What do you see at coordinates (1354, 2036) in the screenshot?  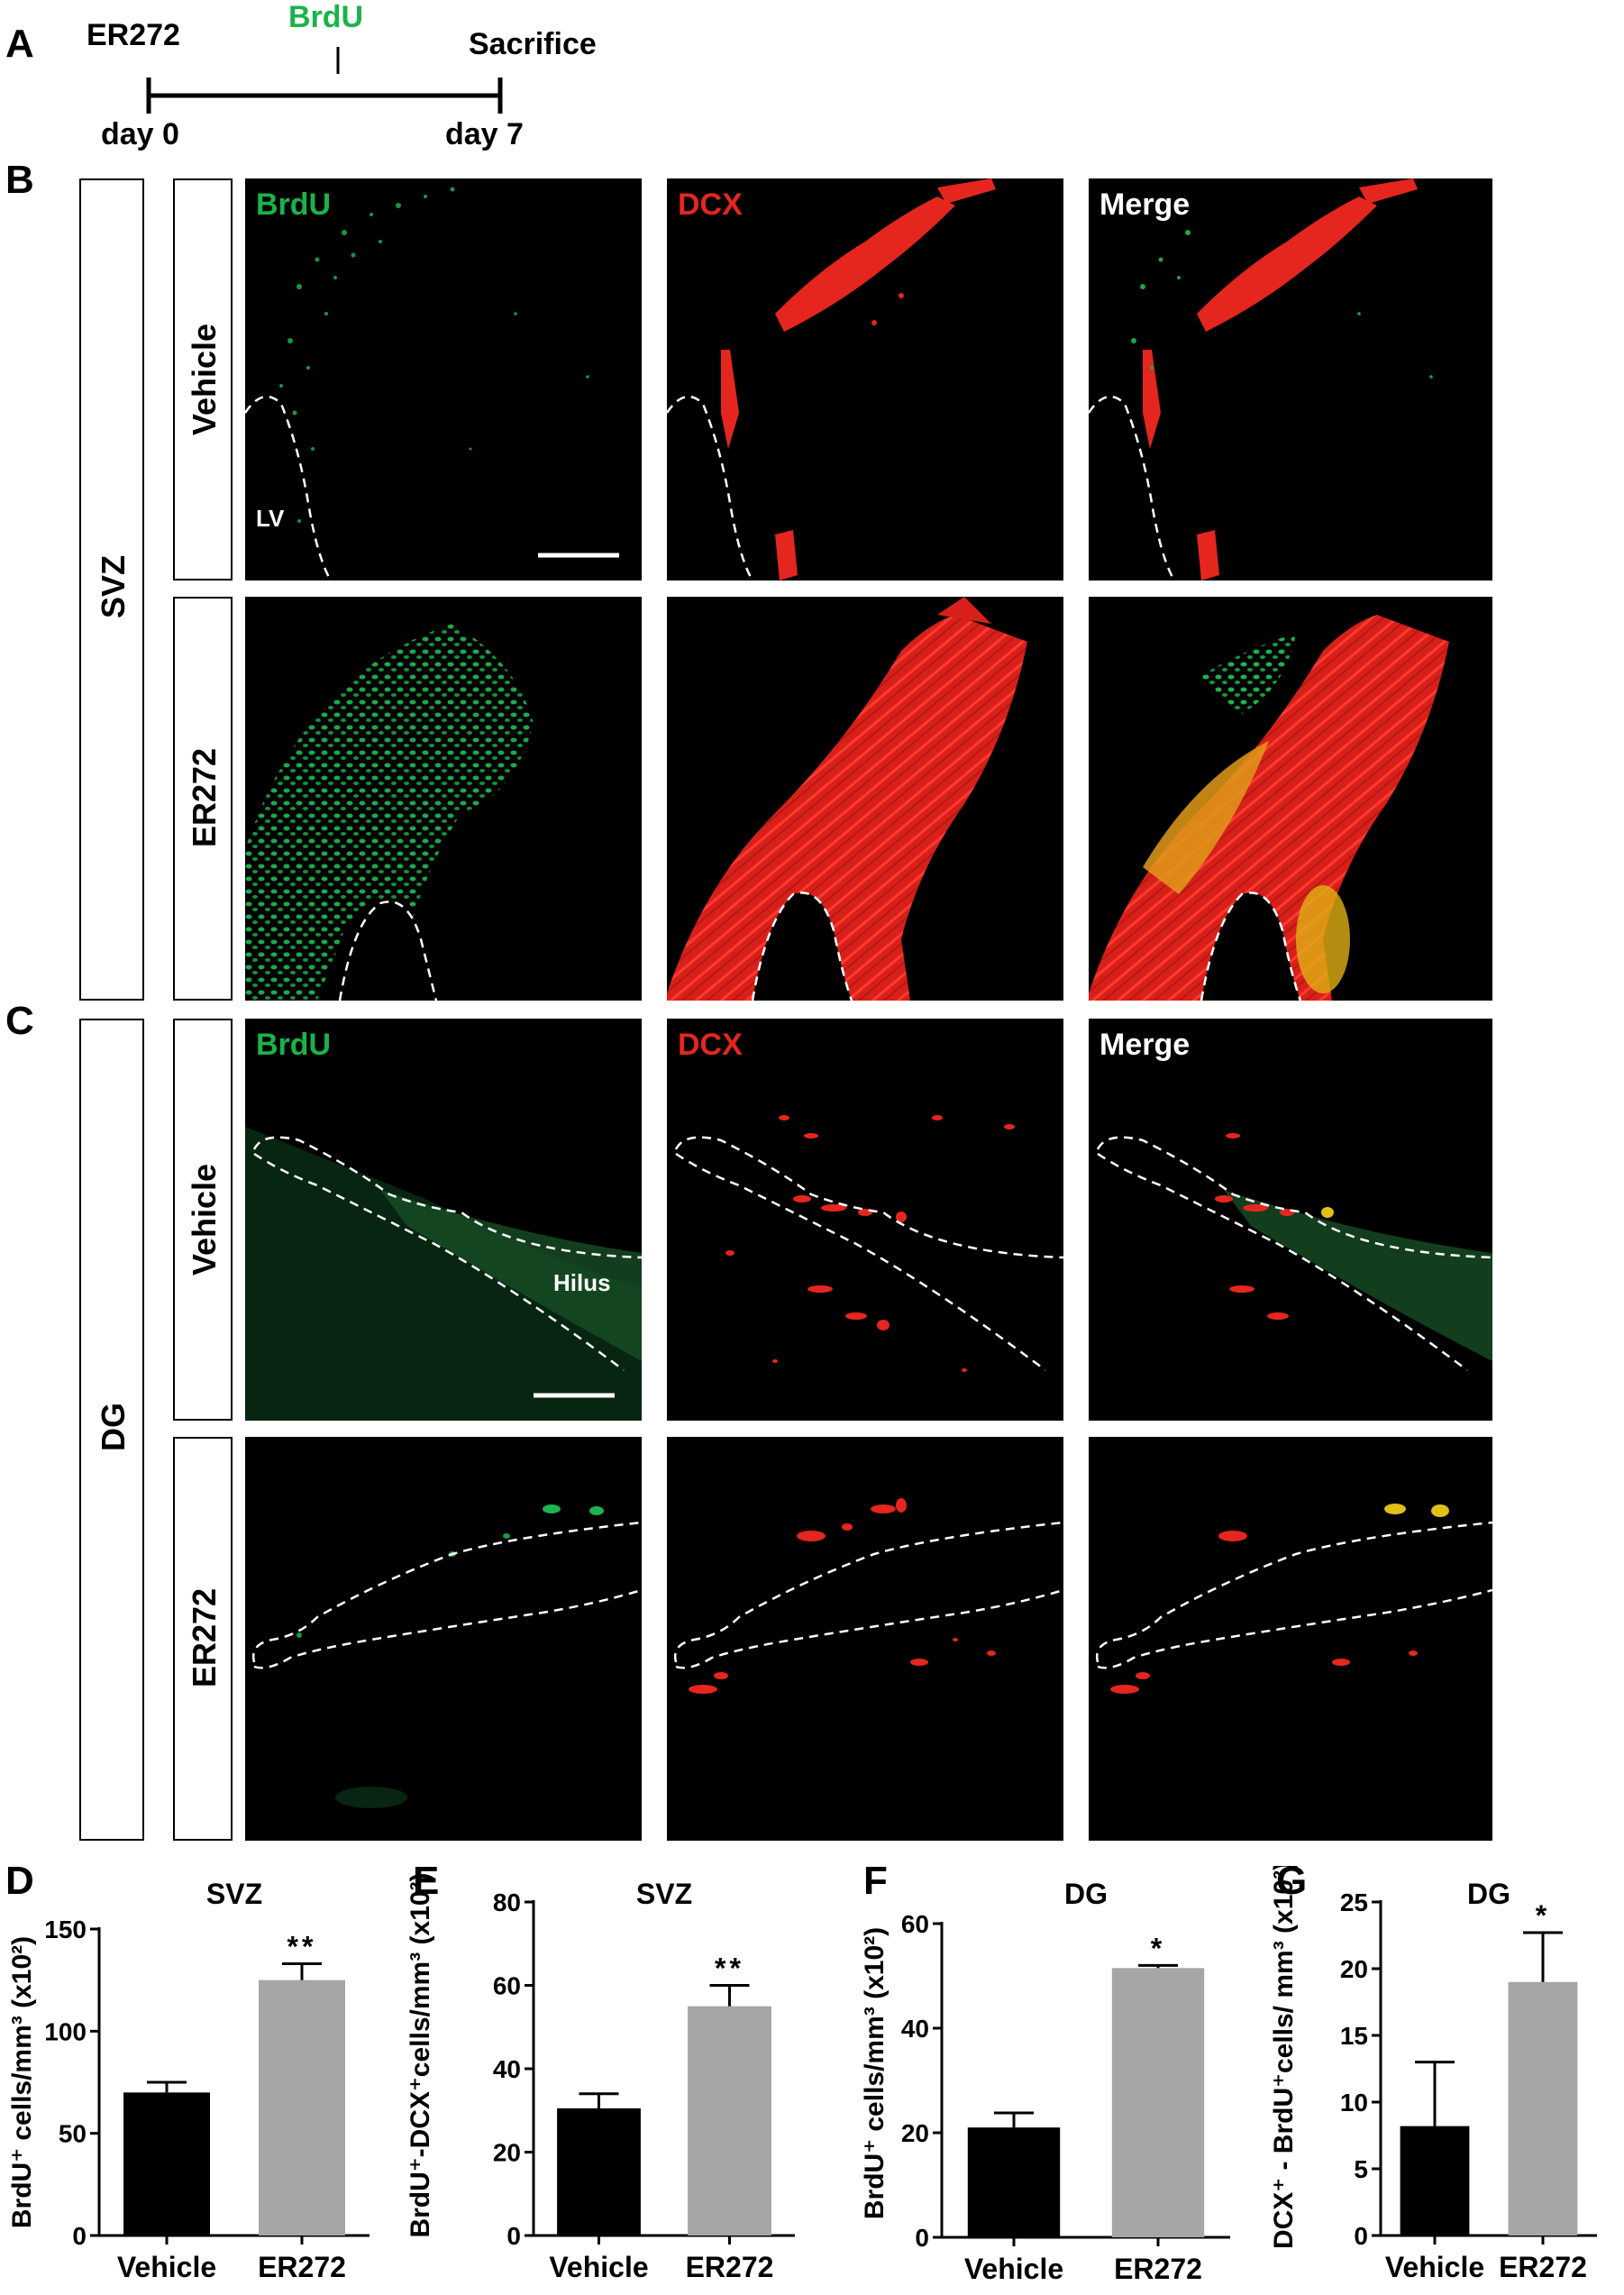 I see `y-tick-label: 15` at bounding box center [1354, 2036].